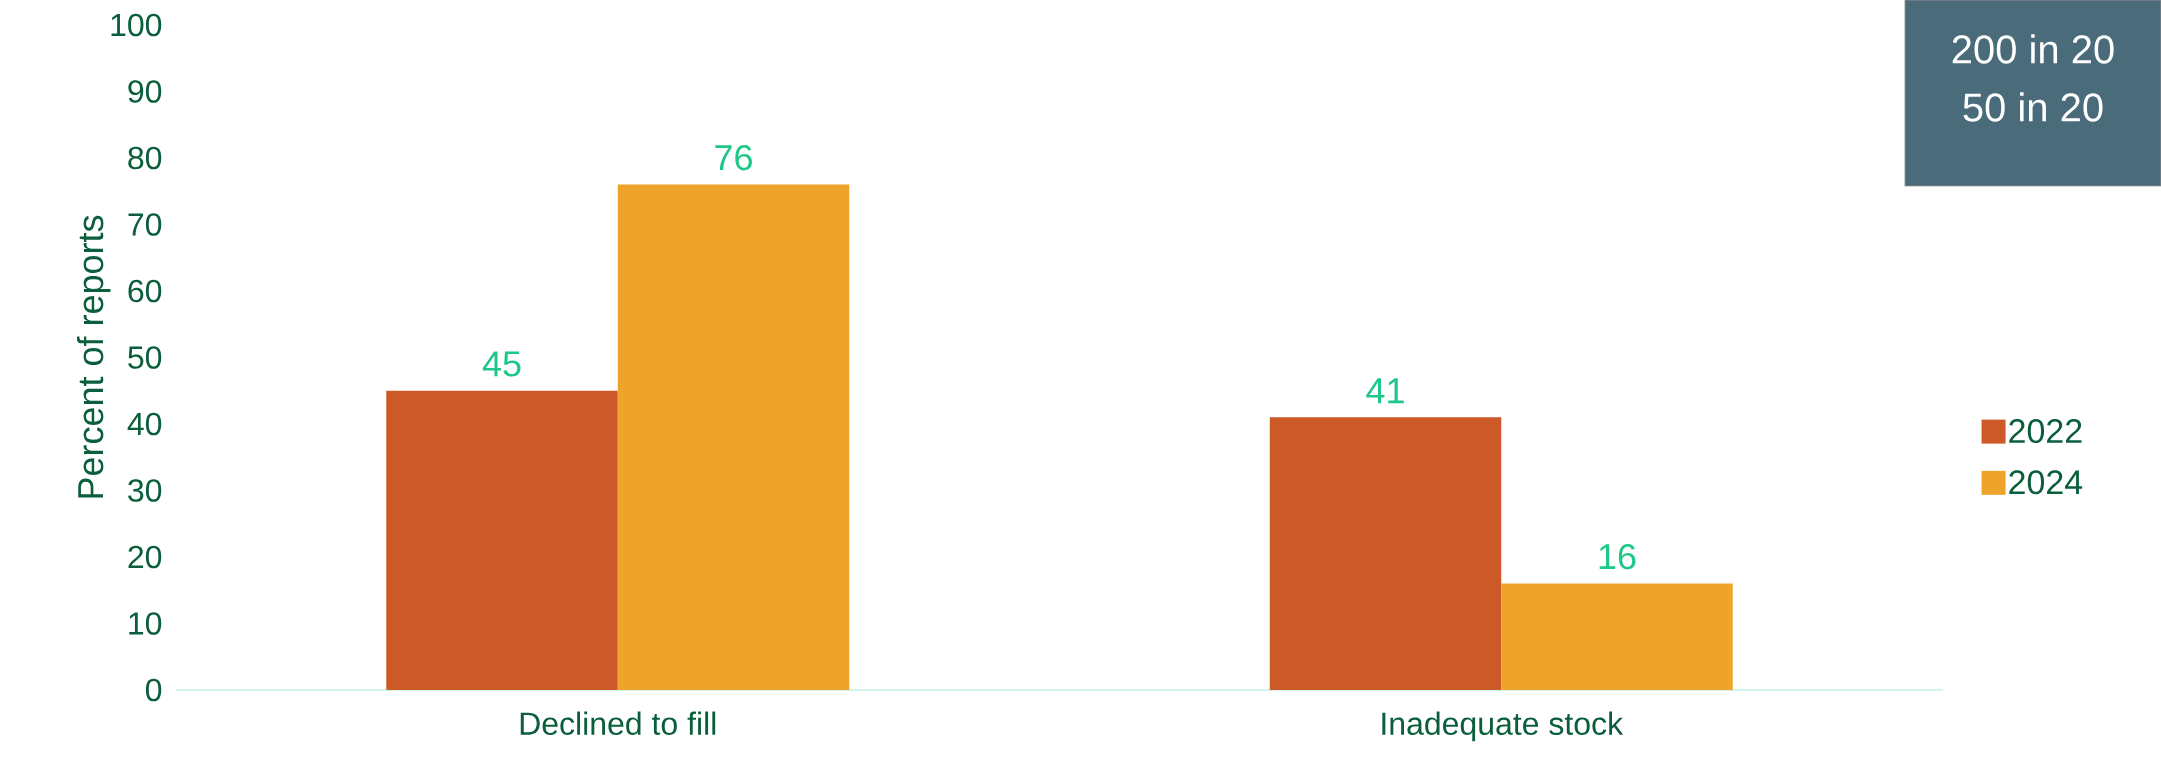  Describe the element at coordinates (153, 690) in the screenshot. I see `y-tick-label: 0` at that location.